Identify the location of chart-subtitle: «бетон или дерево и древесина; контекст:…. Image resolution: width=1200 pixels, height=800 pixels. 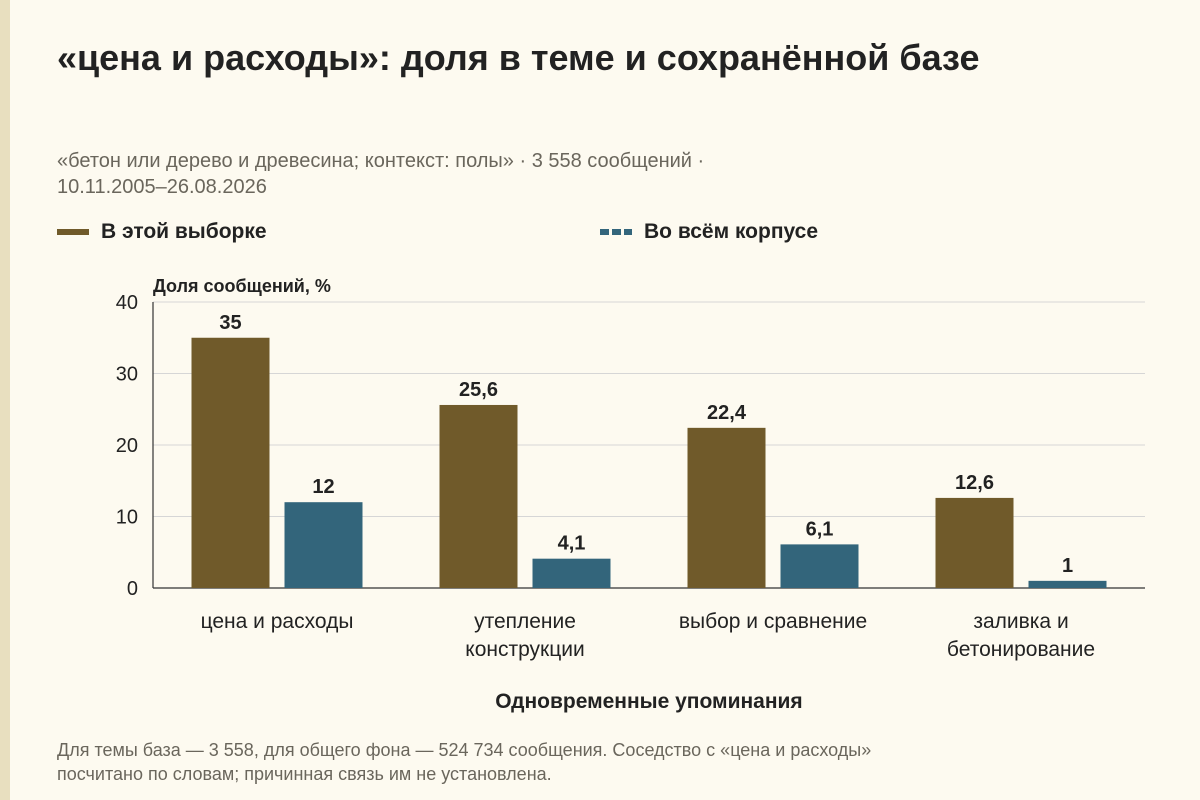
(557, 174).